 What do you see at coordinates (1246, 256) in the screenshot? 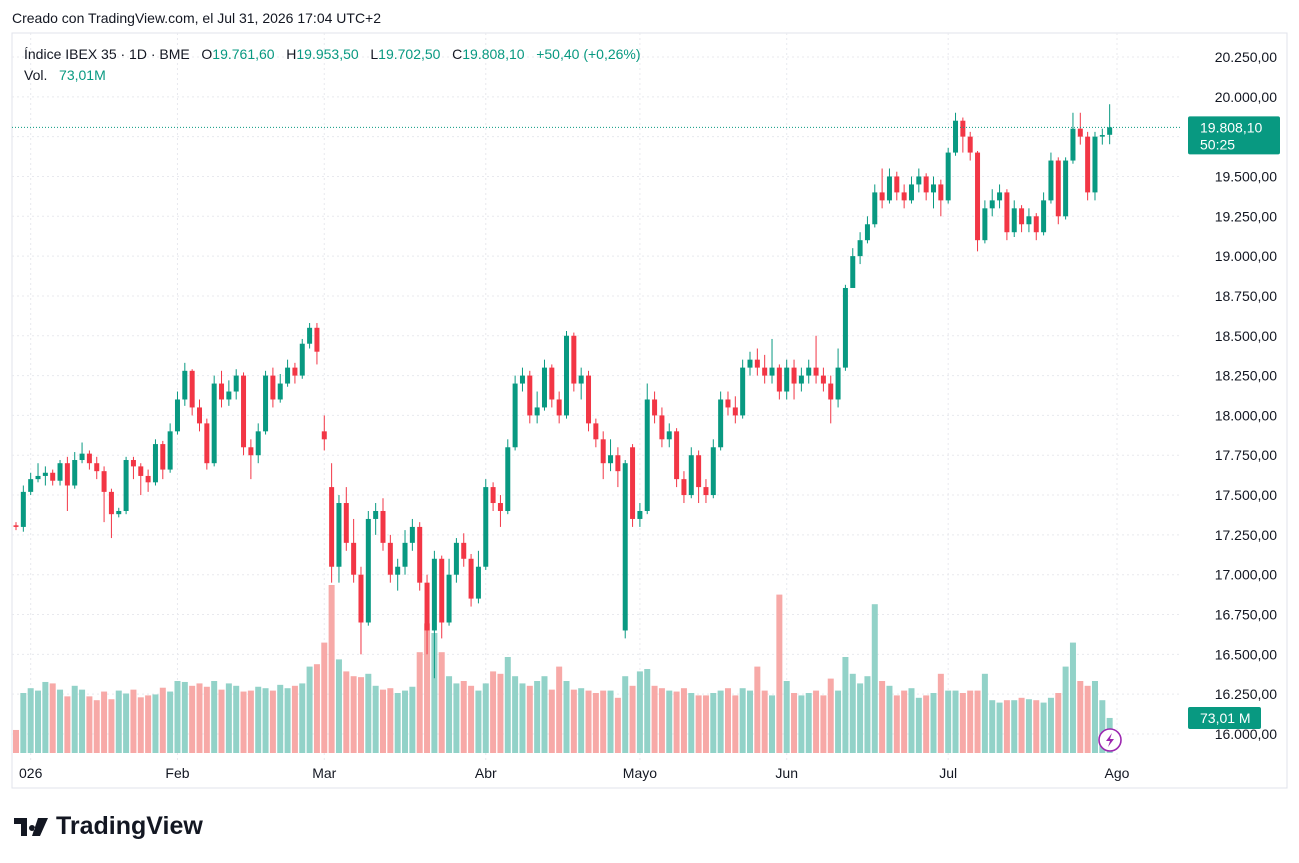
I see `y-tick-label: 19.000,00` at bounding box center [1246, 256].